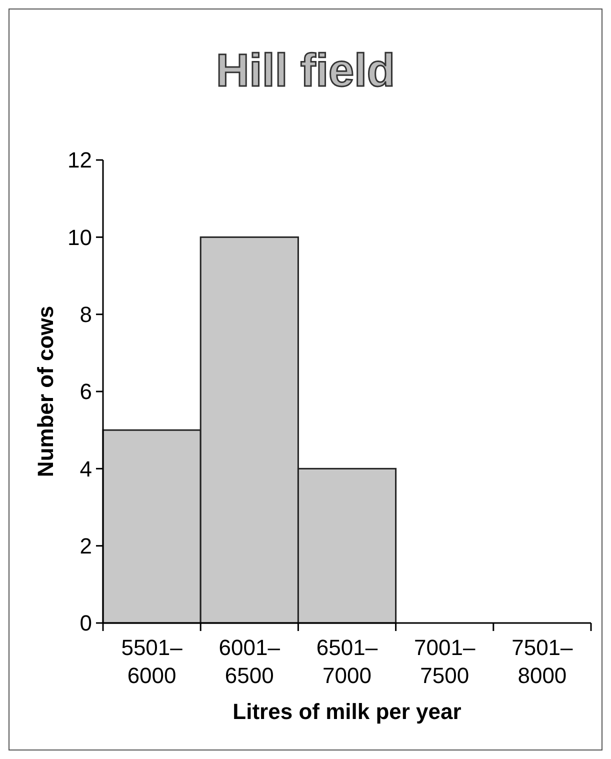 The image size is (611, 759). I want to click on y-axis-title: Number of cows, so click(45, 392).